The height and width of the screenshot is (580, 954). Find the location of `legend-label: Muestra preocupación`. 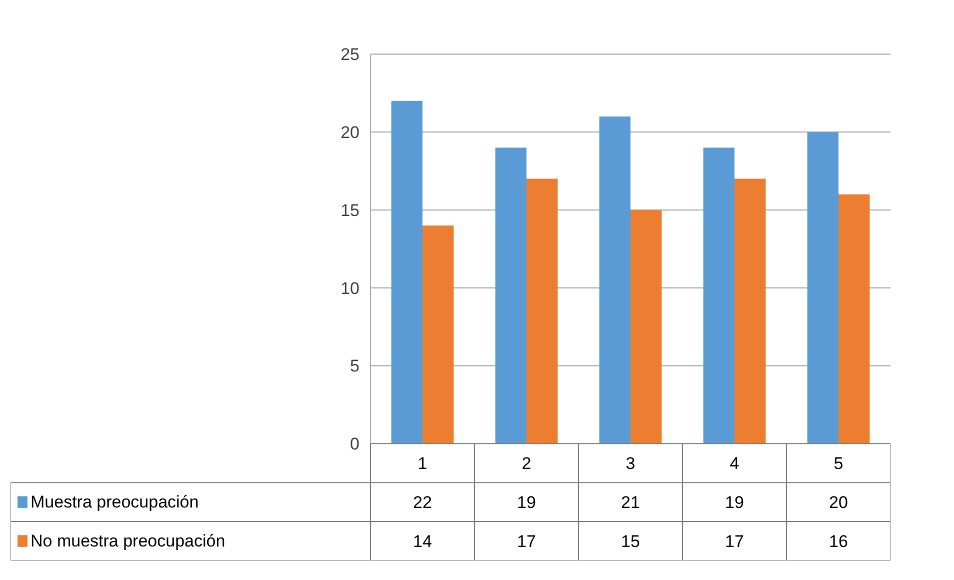

legend-label: Muestra preocupación is located at coordinates (114, 502).